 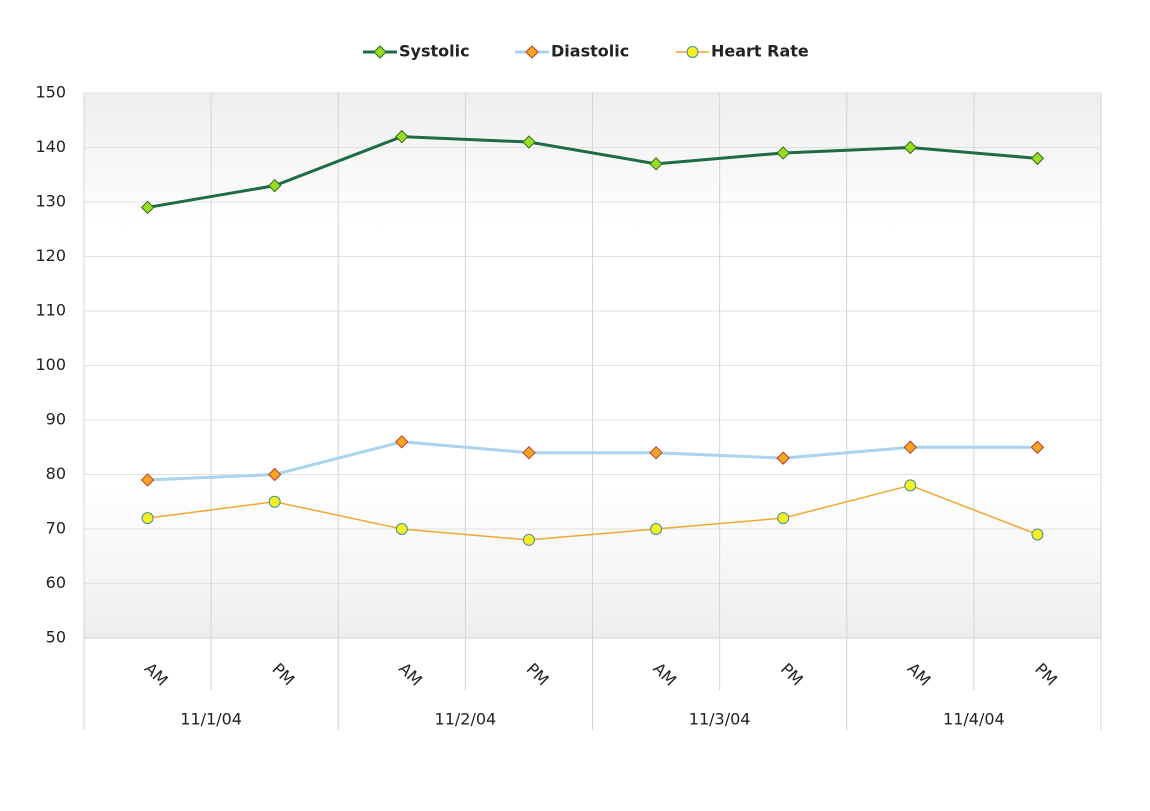 I want to click on group-label: 11/4/04, so click(x=974, y=719).